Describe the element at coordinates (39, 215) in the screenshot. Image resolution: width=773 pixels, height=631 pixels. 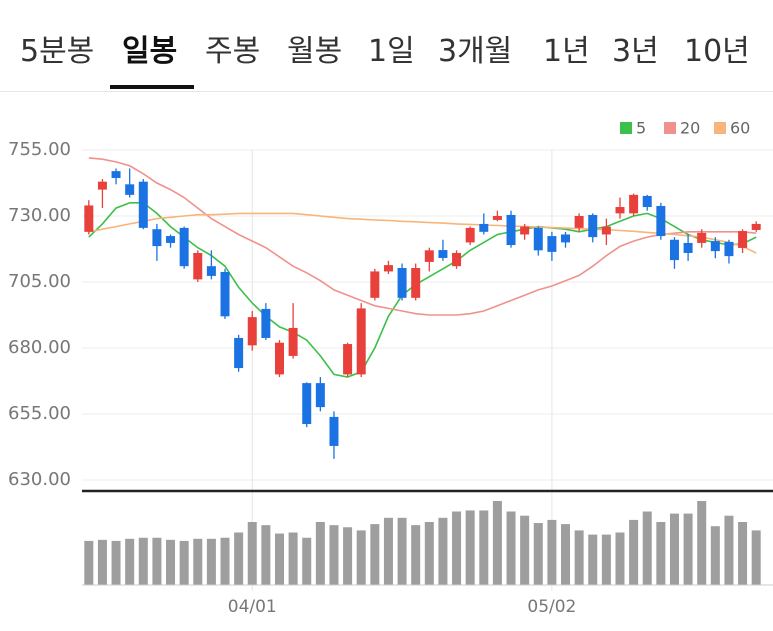
I see `y-tick-label: 730.00` at that location.